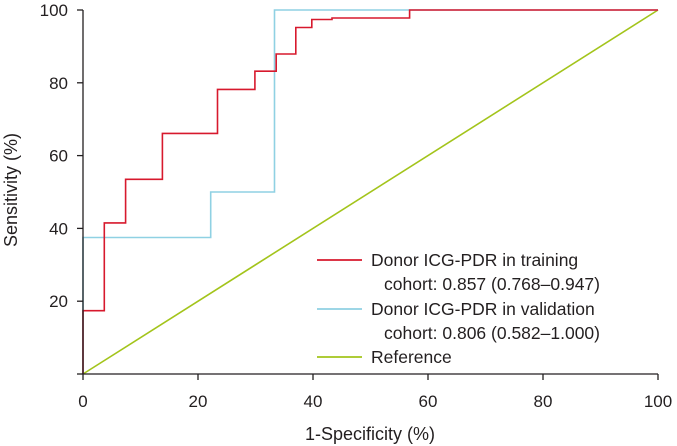 Image resolution: width=677 pixels, height=446 pixels. Describe the element at coordinates (54, 10) in the screenshot. I see `y-tick-label: 100` at that location.